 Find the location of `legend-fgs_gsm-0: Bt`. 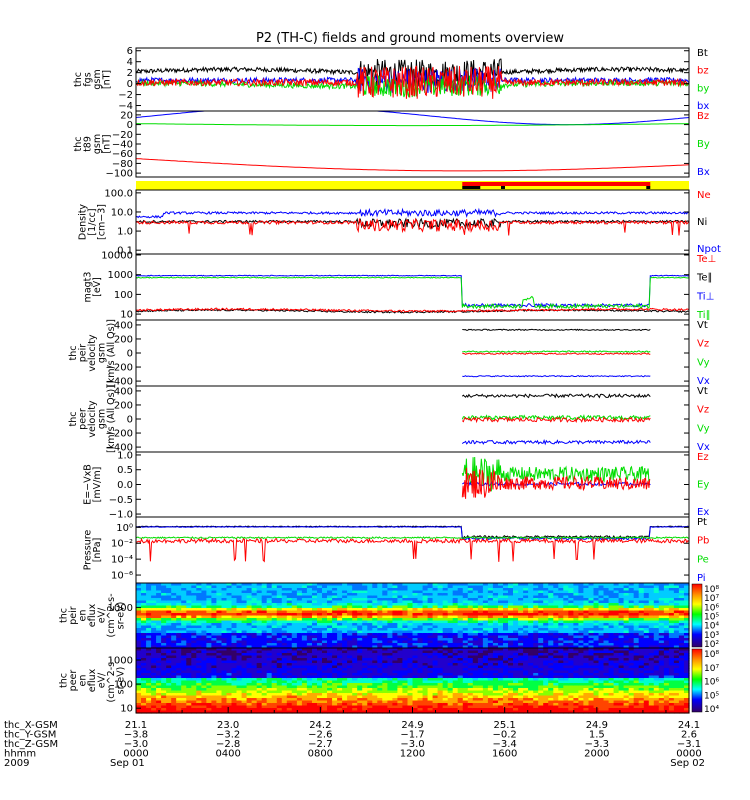

legend-fgs_gsm-0: Bt is located at coordinates (702, 53).